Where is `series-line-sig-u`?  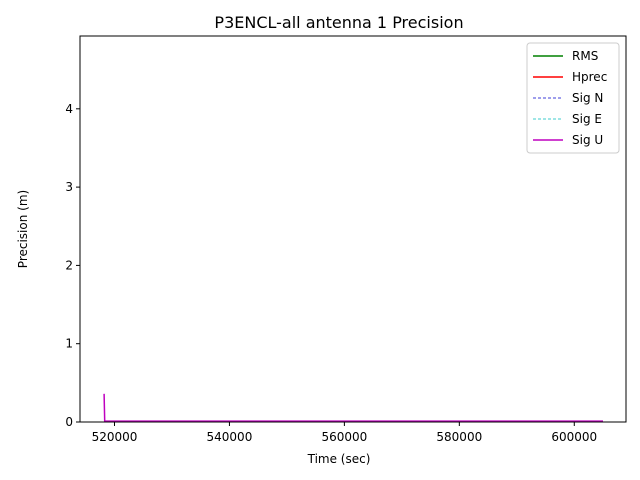
series-line-sig-u is located at coordinates (353, 407).